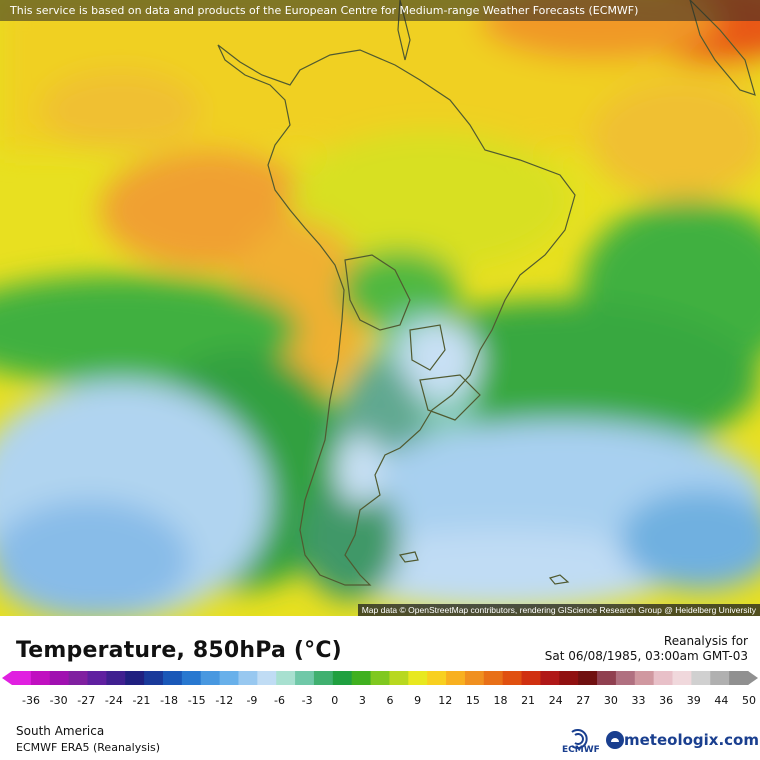 This screenshot has height=760, width=760. What do you see at coordinates (224, 700) in the screenshot?
I see `colorbar-tick-label: -12` at bounding box center [224, 700].